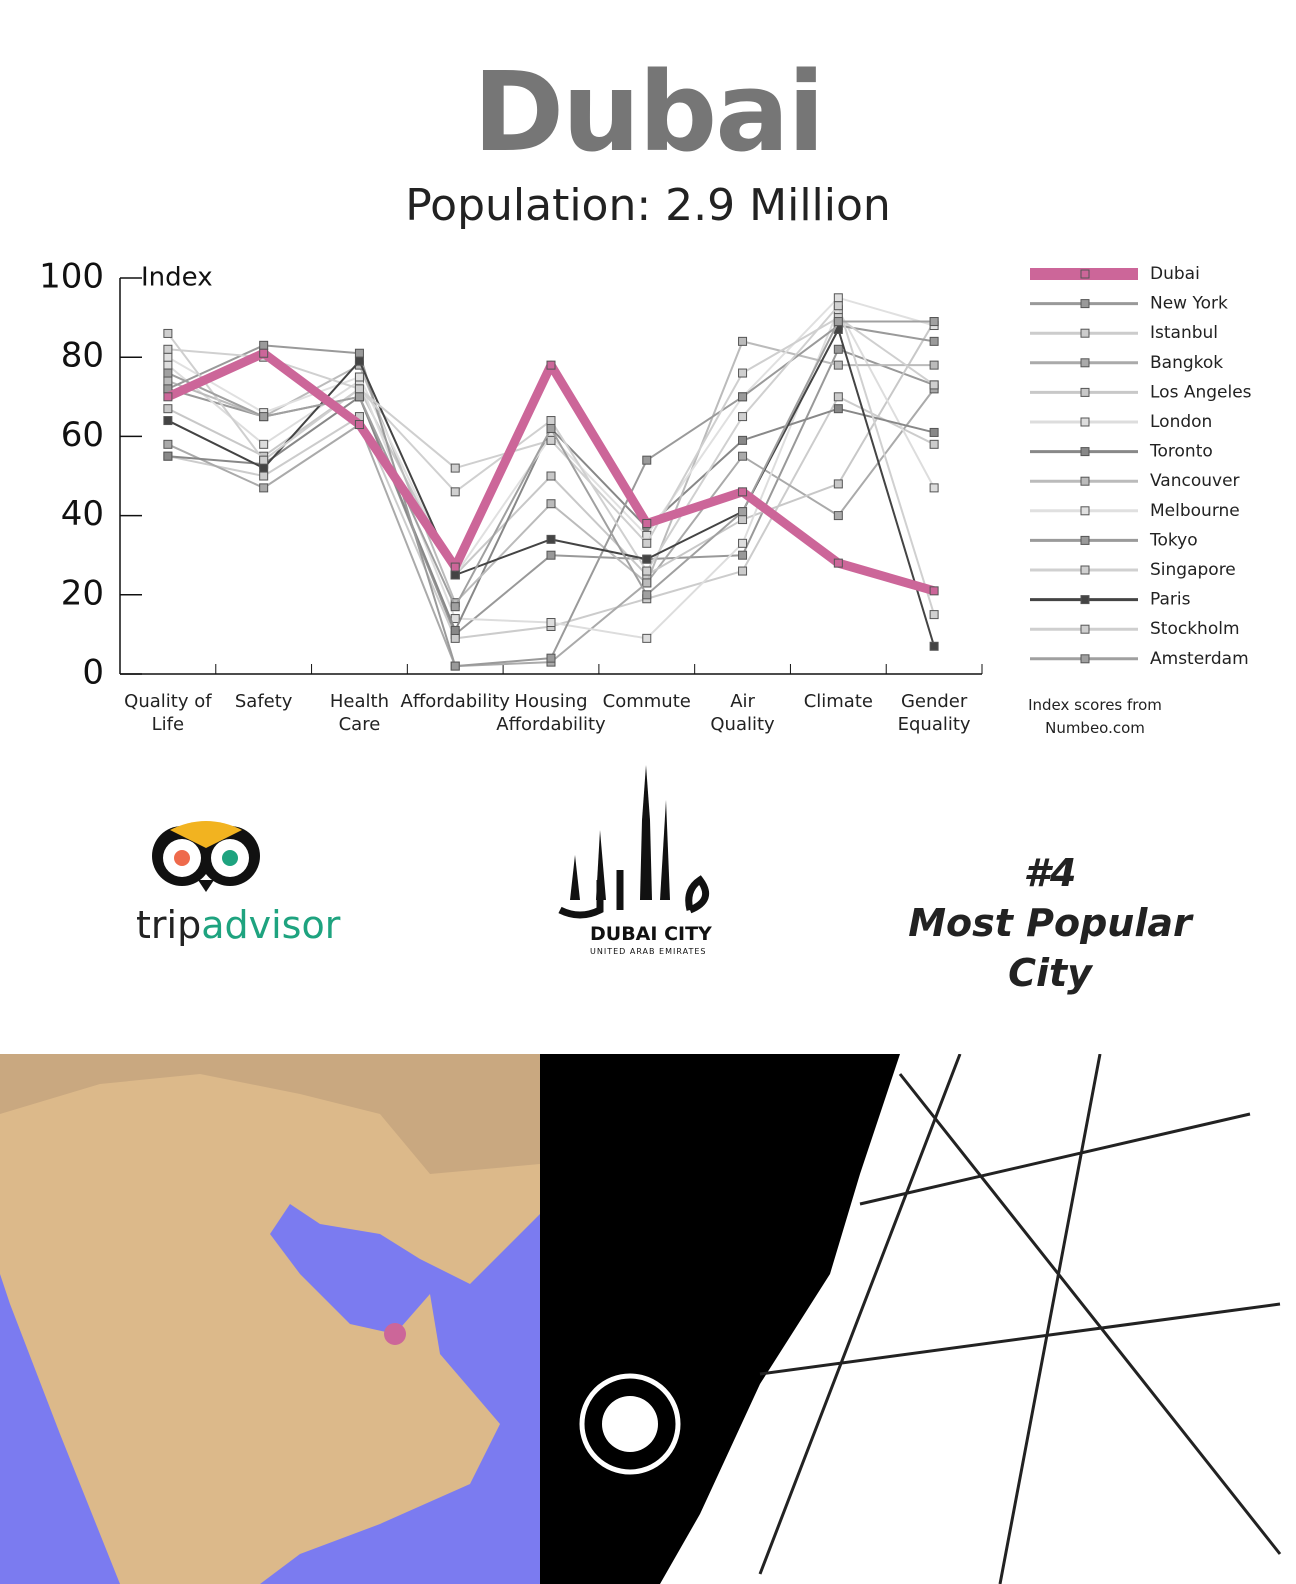 The width and height of the screenshot is (1296, 1584). I want to click on logo-name: DUBAI CITY, so click(651, 934).